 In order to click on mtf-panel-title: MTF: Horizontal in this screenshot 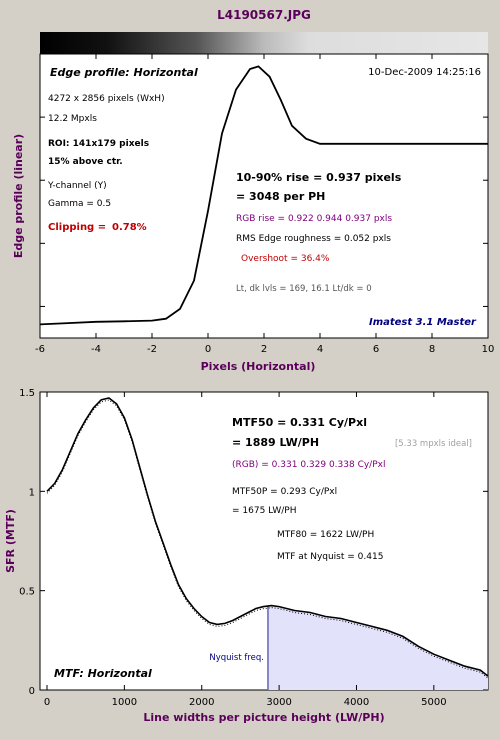, I will do `click(103, 673)`.